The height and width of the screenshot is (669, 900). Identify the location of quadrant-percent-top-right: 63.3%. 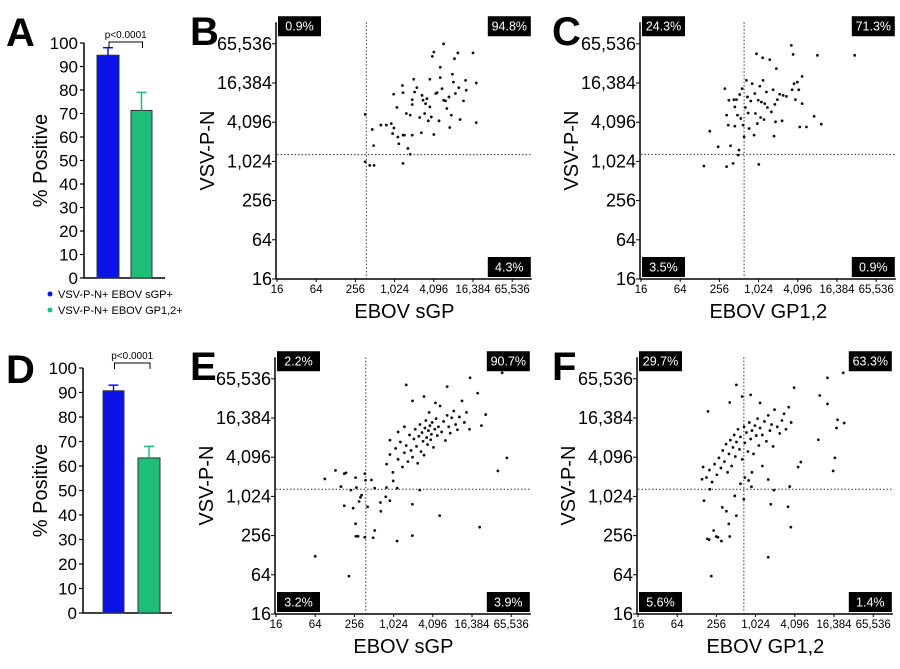
(870, 362).